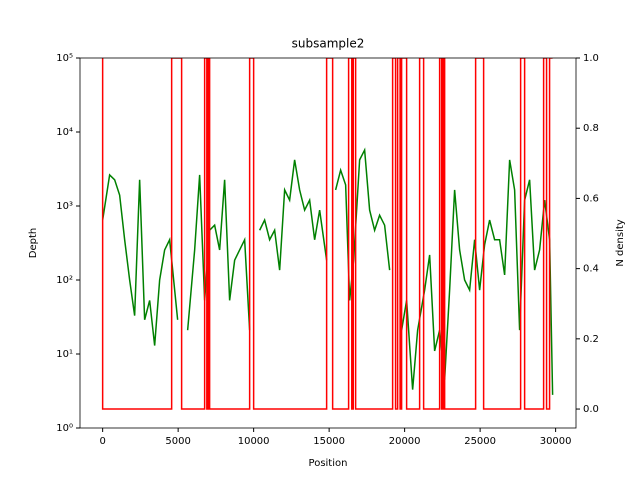 The image size is (640, 480). I want to click on y2-tick-label: 0.6, so click(591, 198).